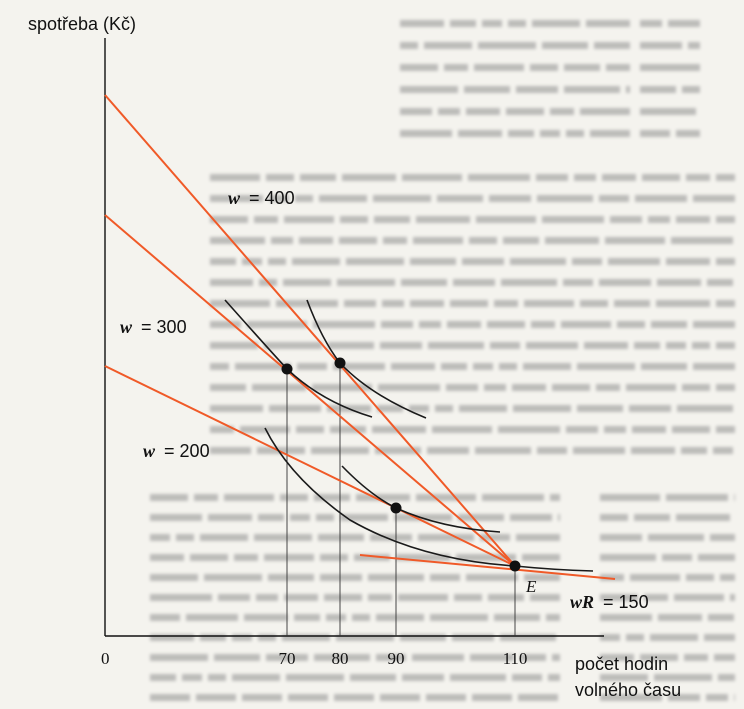 This screenshot has height=709, width=744. I want to click on wage-label-400: w = 400, so click(261, 198).